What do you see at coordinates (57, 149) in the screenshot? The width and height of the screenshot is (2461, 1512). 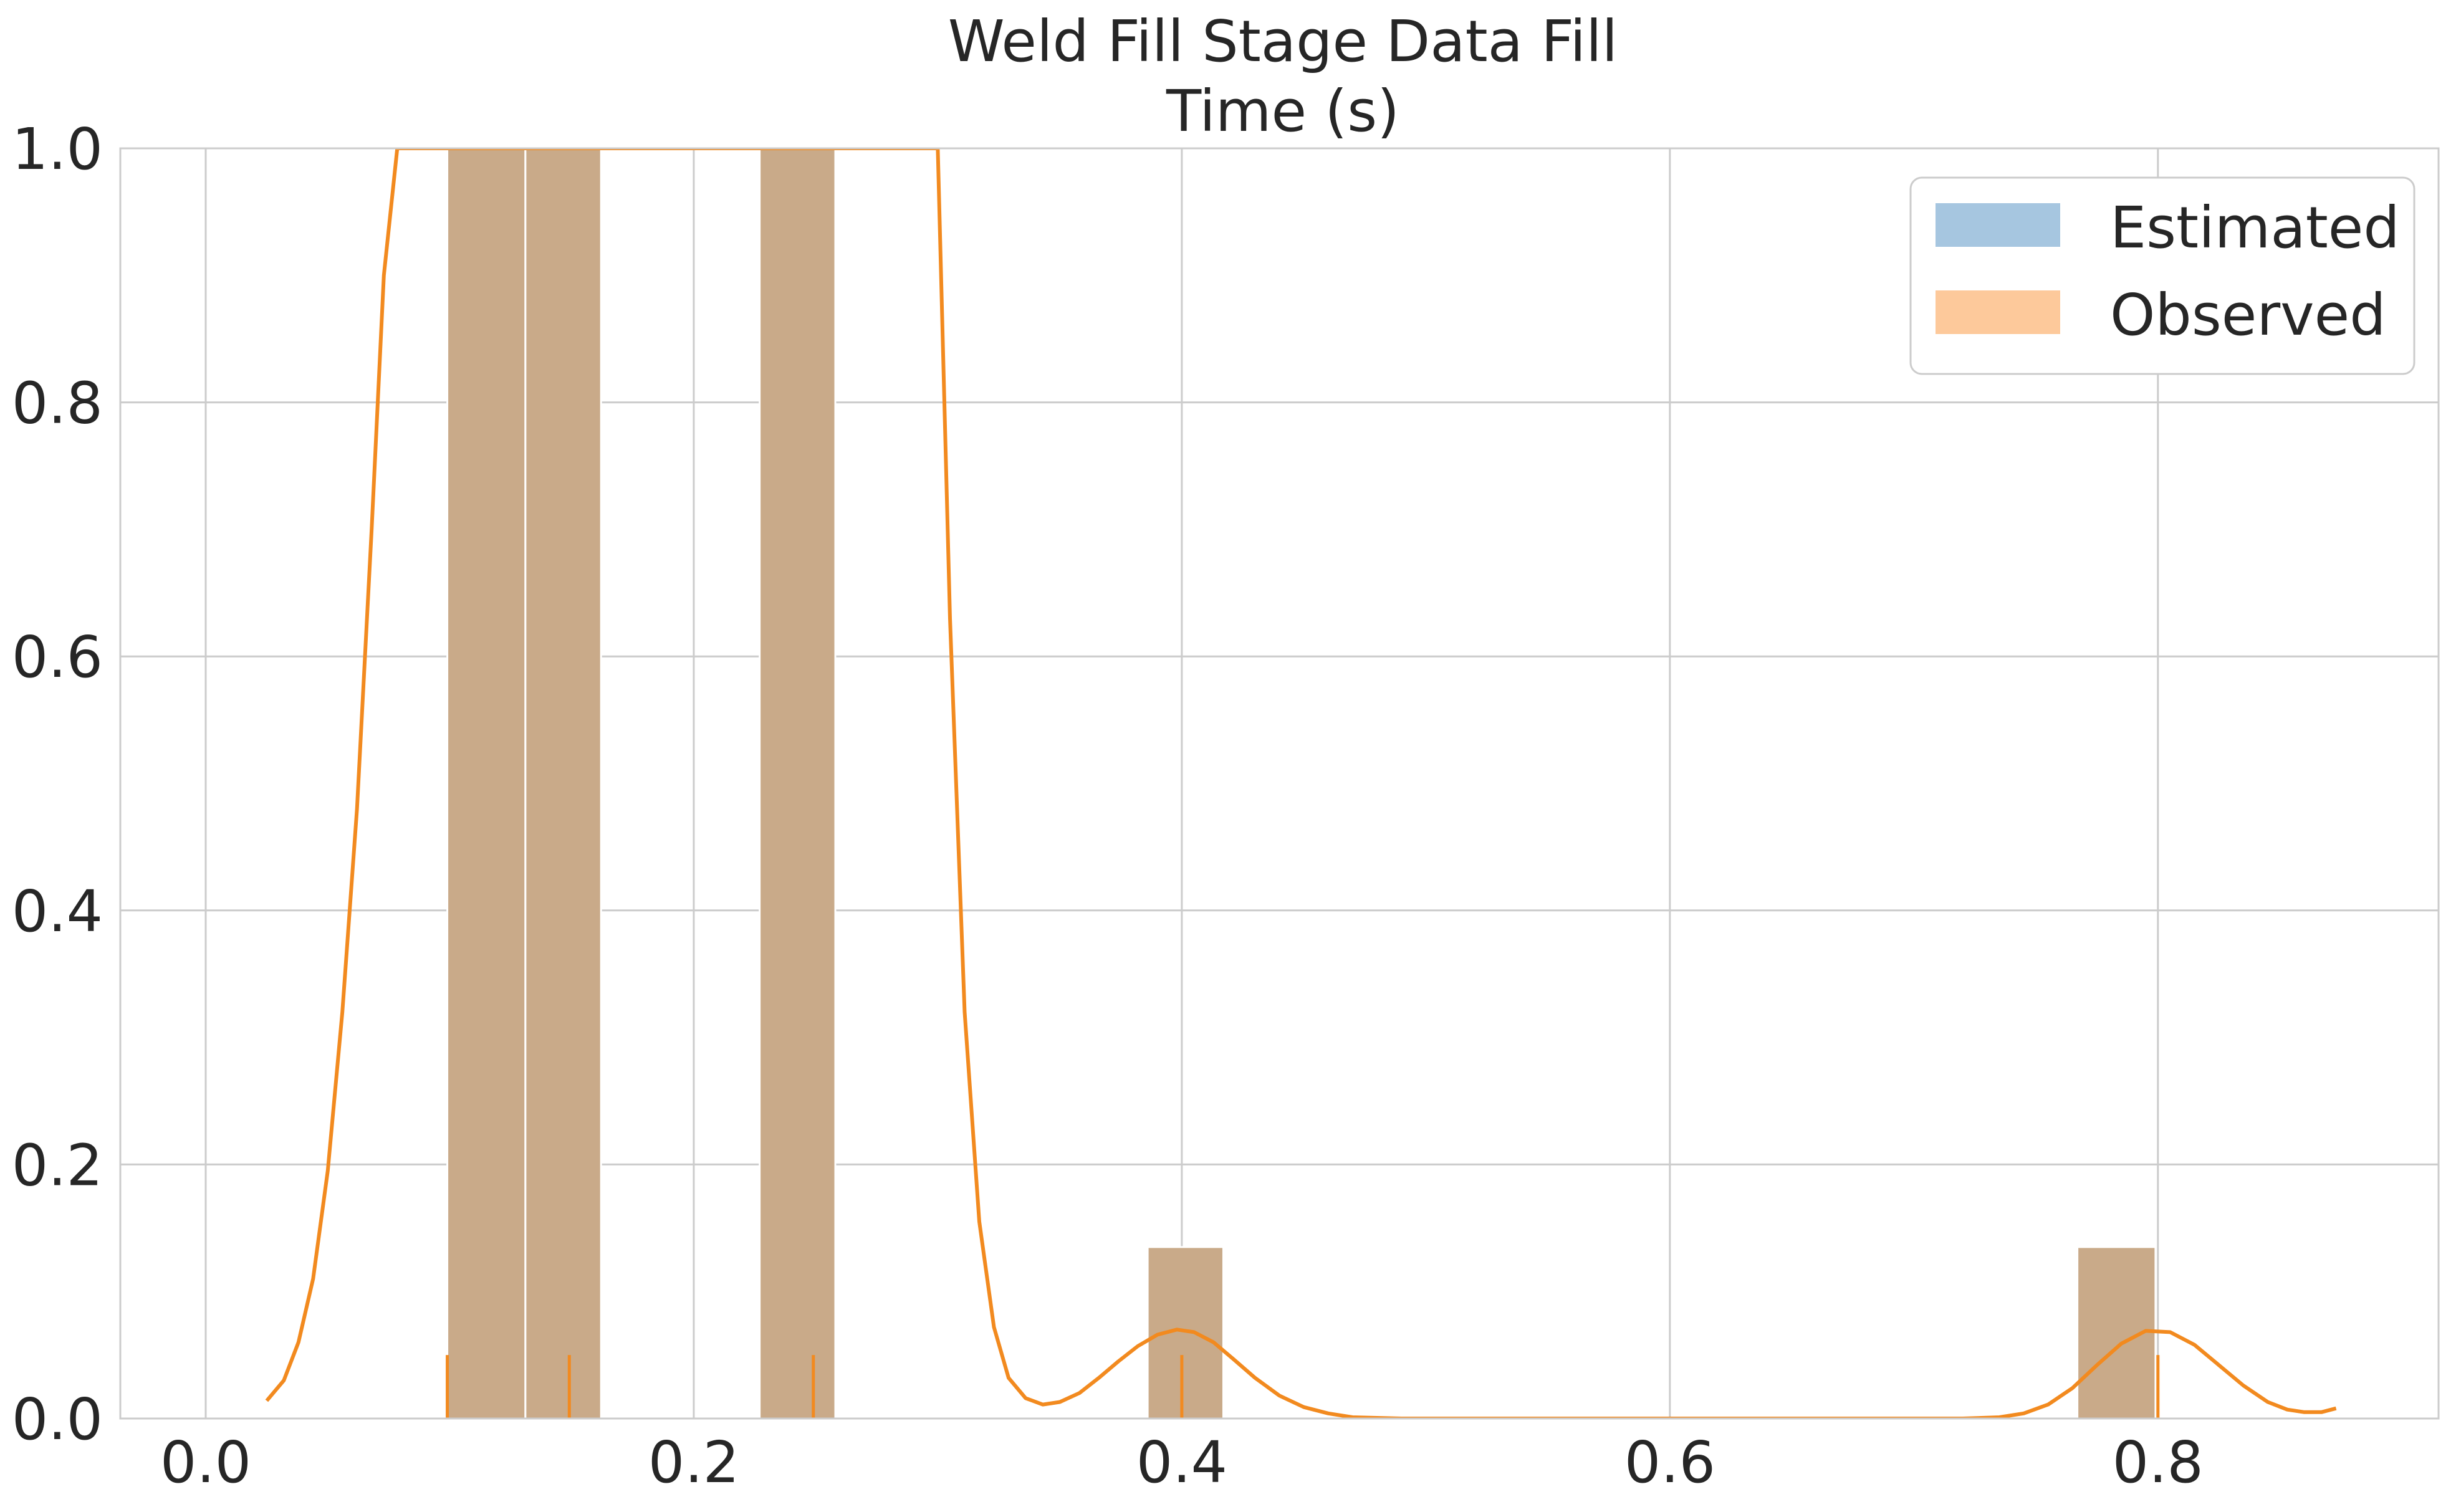 I see `y-tick-label-5: 1.0` at bounding box center [57, 149].